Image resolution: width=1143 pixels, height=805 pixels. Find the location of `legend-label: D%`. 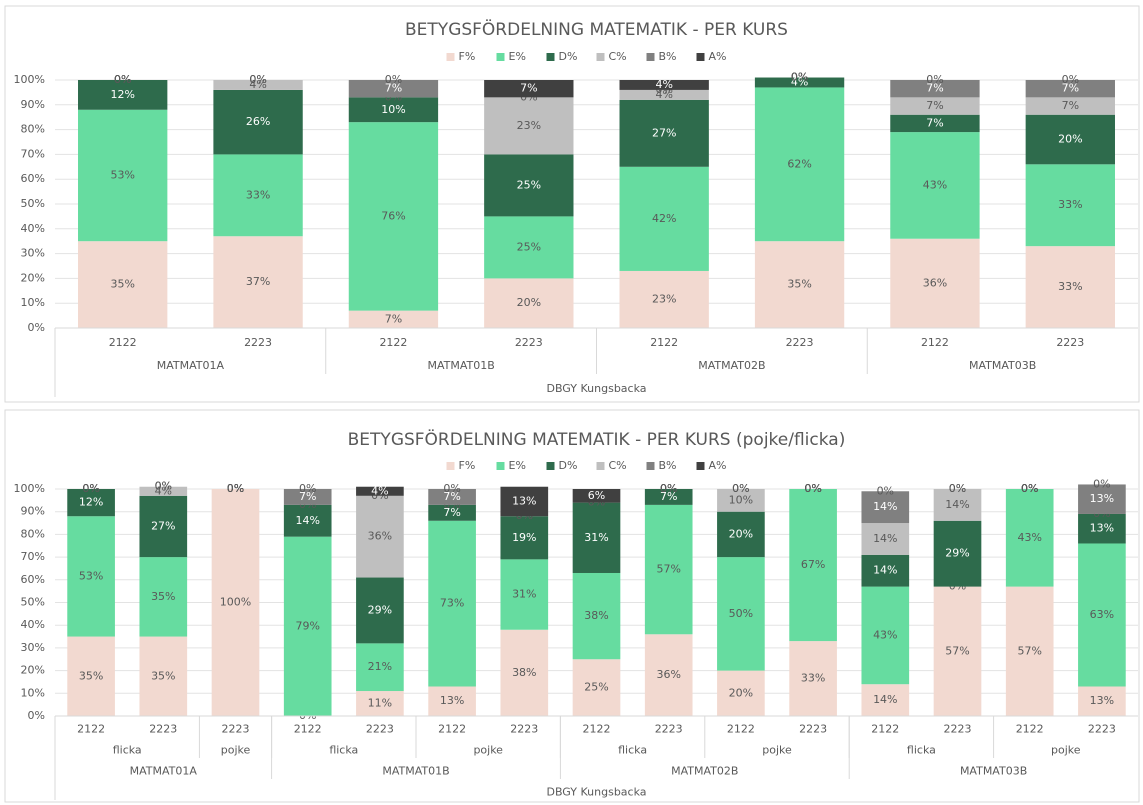

legend-label: D% is located at coordinates (568, 465).